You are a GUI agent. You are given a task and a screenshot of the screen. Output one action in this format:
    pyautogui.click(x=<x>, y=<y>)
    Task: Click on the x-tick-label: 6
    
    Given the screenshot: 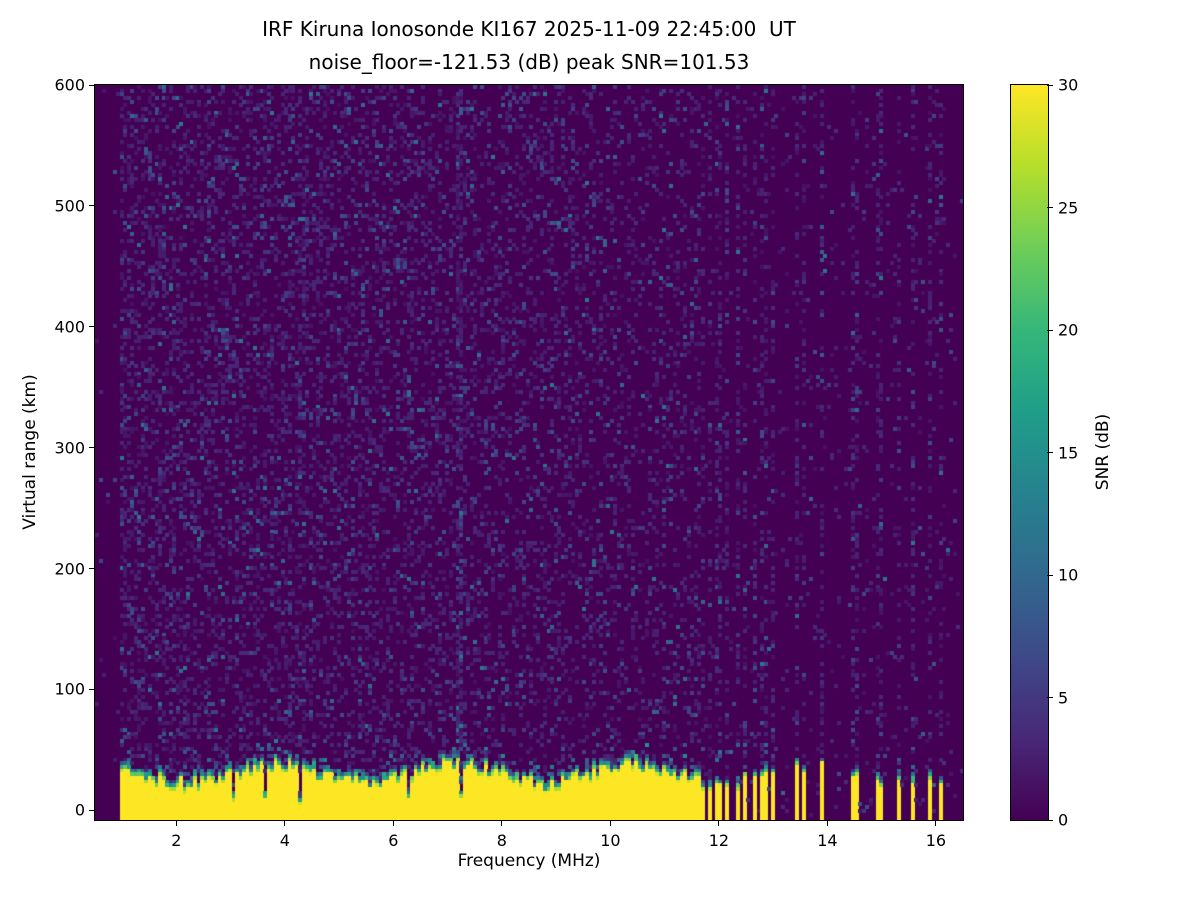 What is the action you would take?
    pyautogui.click(x=393, y=840)
    